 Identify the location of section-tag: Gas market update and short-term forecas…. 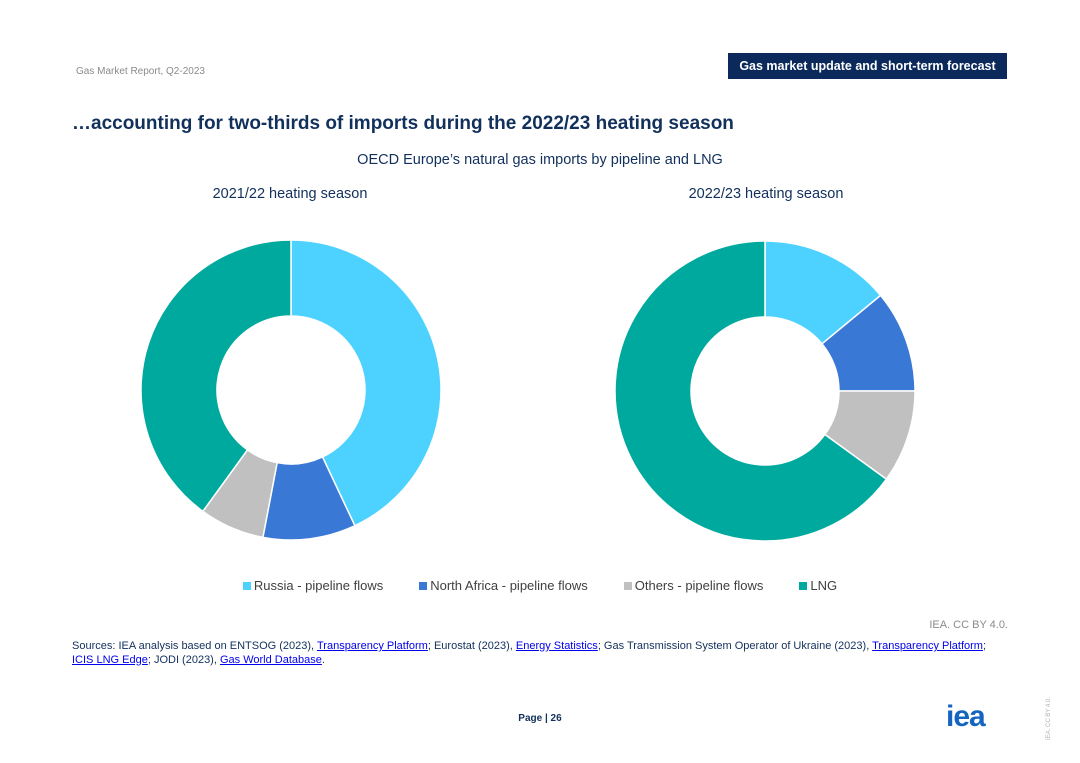
(867, 66).